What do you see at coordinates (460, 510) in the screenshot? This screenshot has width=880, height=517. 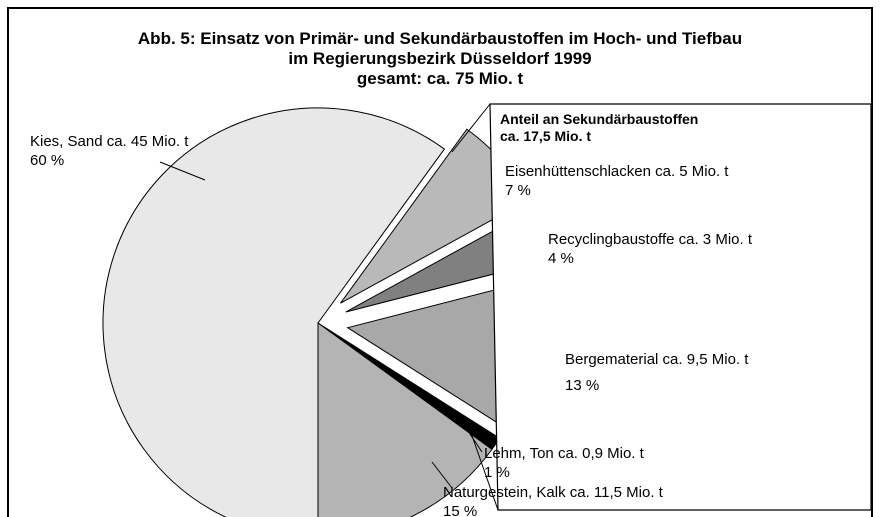 I see `value-label: 15 %` at bounding box center [460, 510].